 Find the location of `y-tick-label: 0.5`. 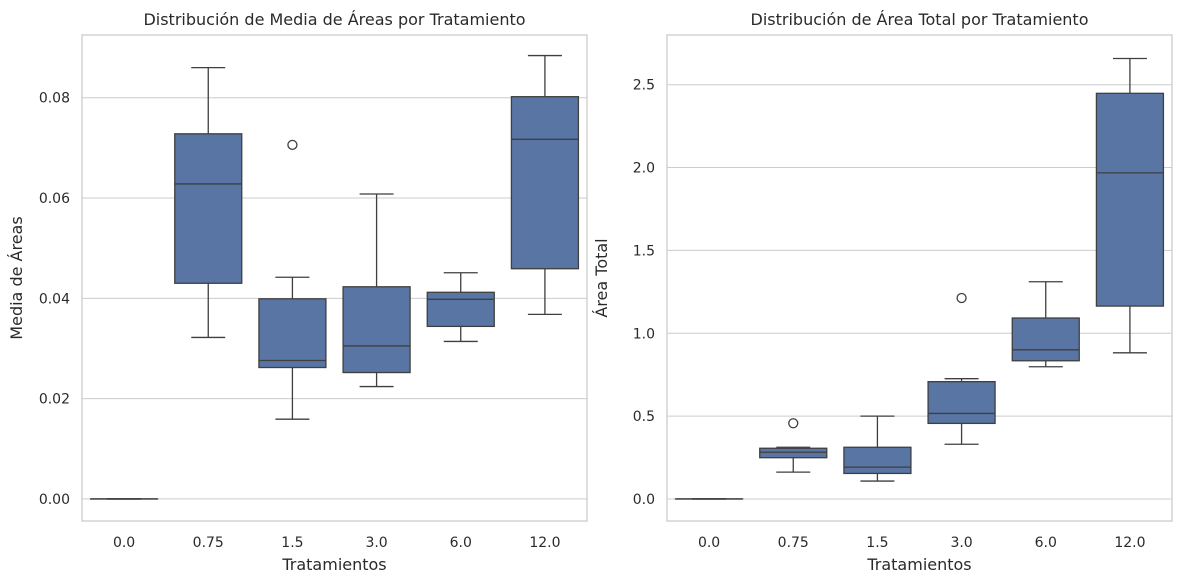

y-tick-label: 0.5 is located at coordinates (644, 417).